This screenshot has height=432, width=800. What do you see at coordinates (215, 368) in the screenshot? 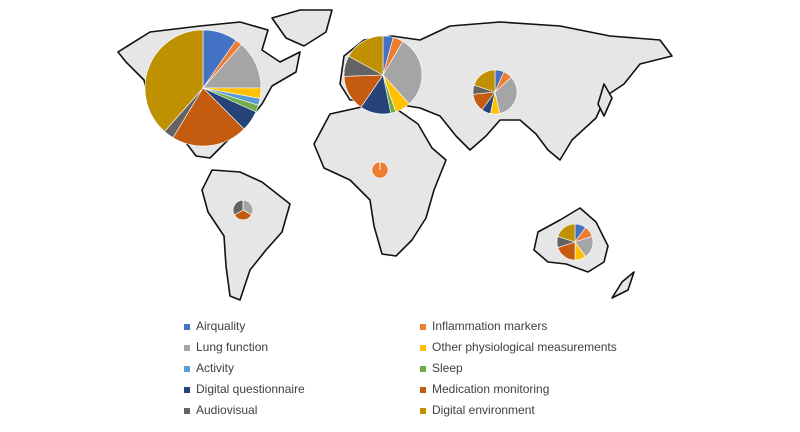
I see `legend-label: Activity` at bounding box center [215, 368].